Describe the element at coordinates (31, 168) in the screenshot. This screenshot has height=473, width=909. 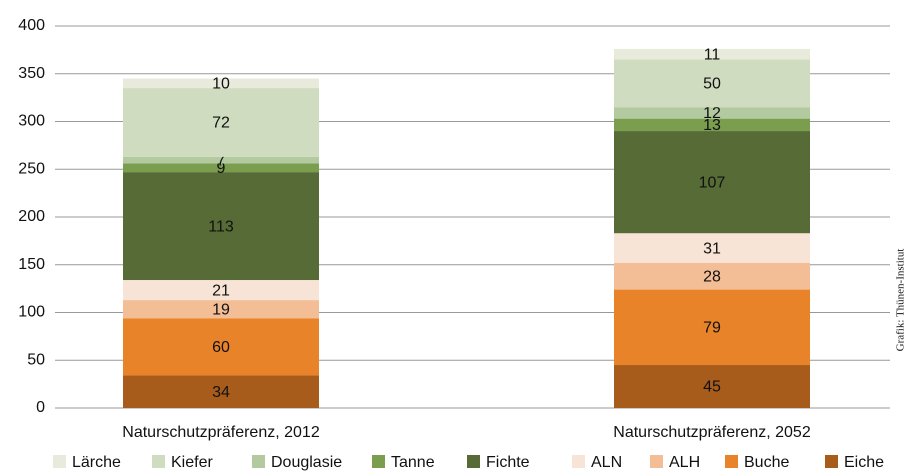
I see `y-tick-label: 250` at that location.